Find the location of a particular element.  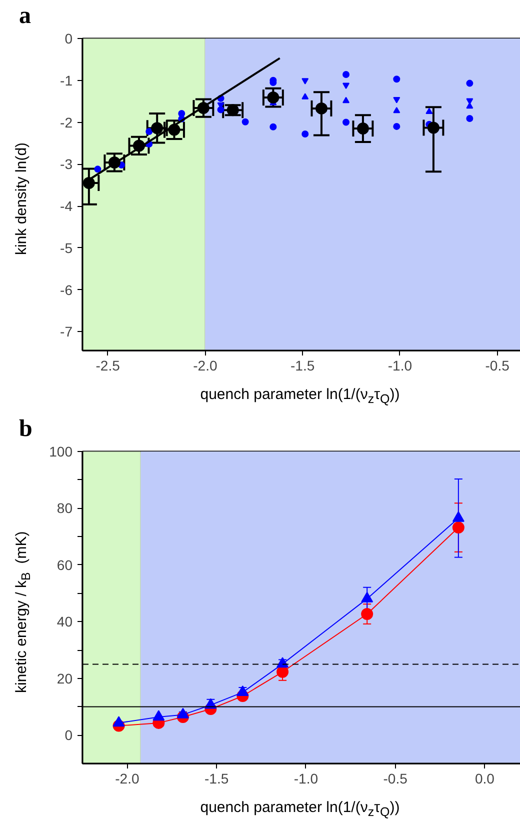

y-tick-label: -5 is located at coordinates (66, 248).